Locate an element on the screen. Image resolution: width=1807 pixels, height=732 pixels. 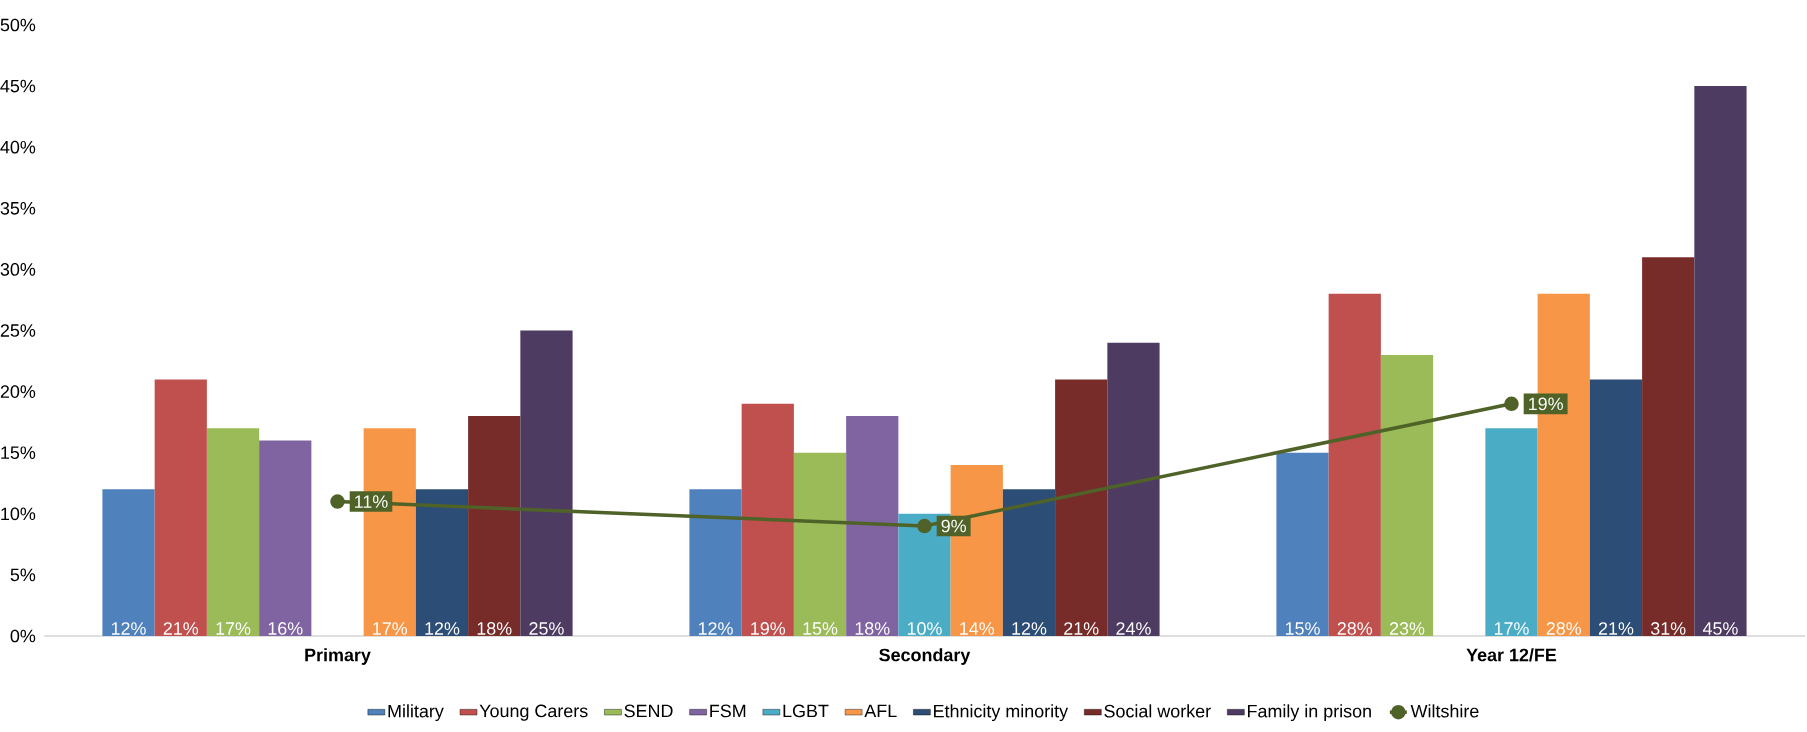
data-label: 23% is located at coordinates (1407, 628).